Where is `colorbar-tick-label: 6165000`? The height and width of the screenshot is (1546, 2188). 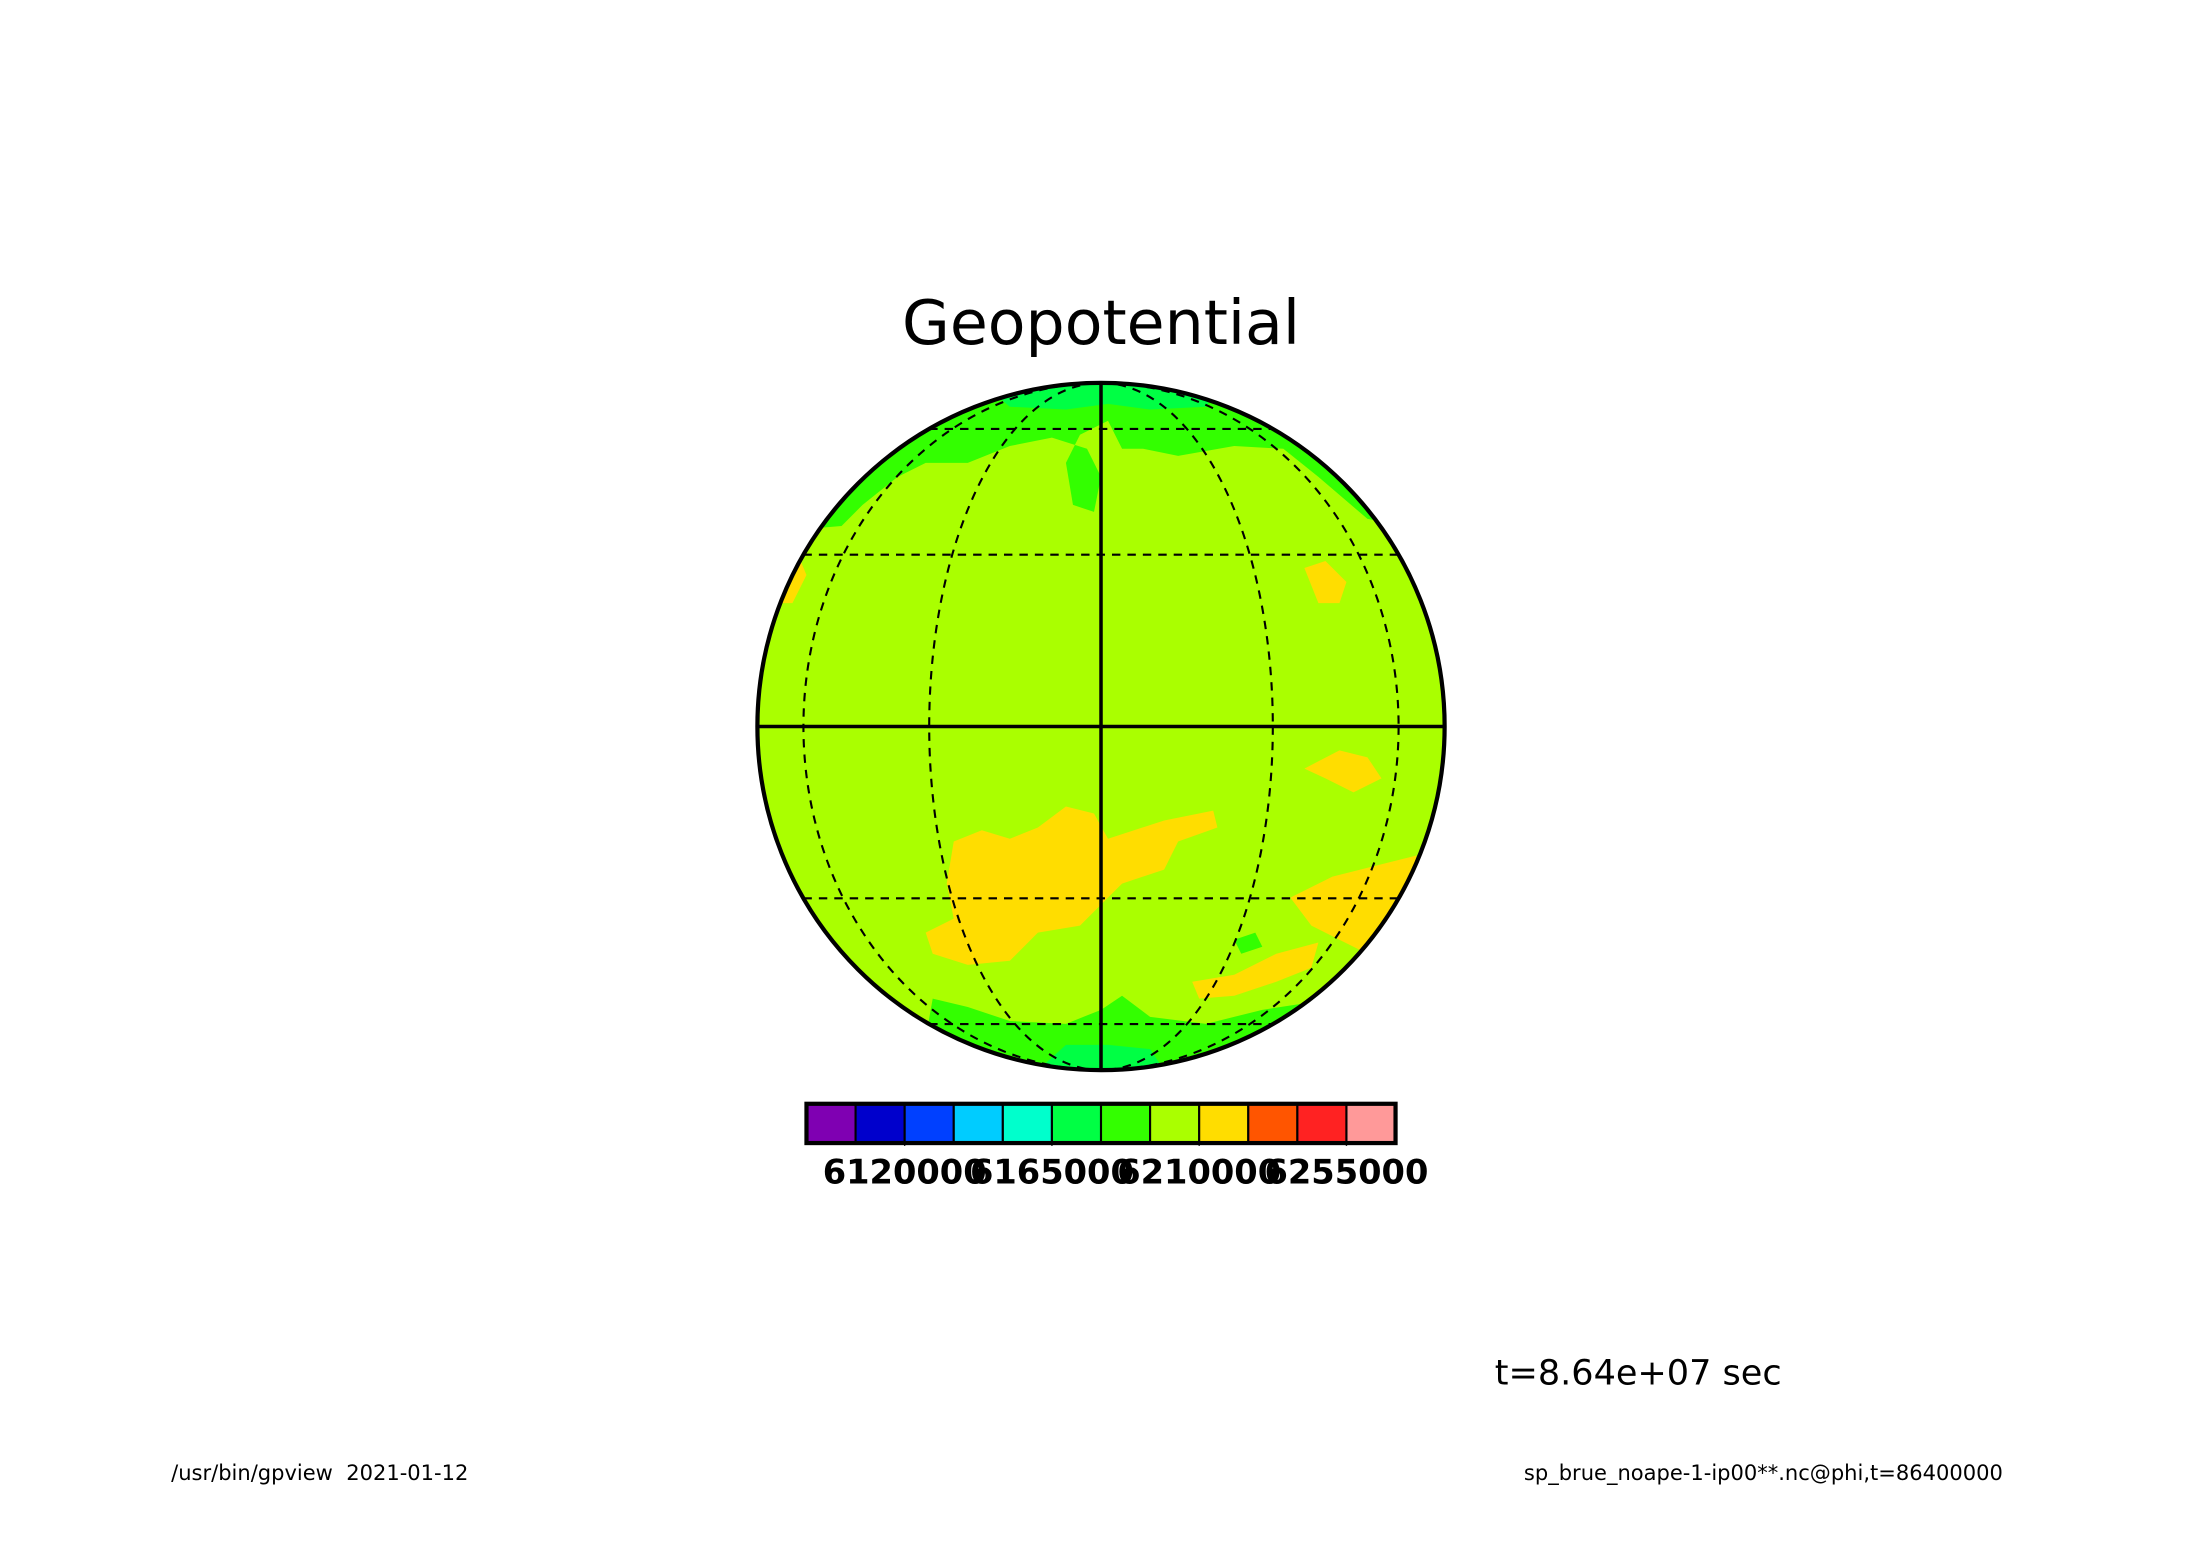
colorbar-tick-label: 6165000 is located at coordinates (1052, 1171).